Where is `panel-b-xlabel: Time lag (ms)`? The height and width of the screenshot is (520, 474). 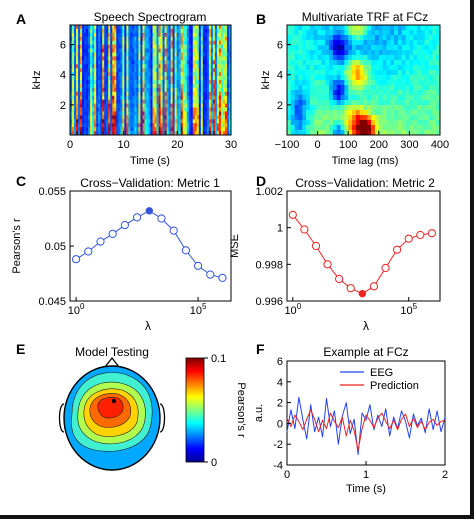 panel-b-xlabel: Time lag (ms) is located at coordinates (365, 161).